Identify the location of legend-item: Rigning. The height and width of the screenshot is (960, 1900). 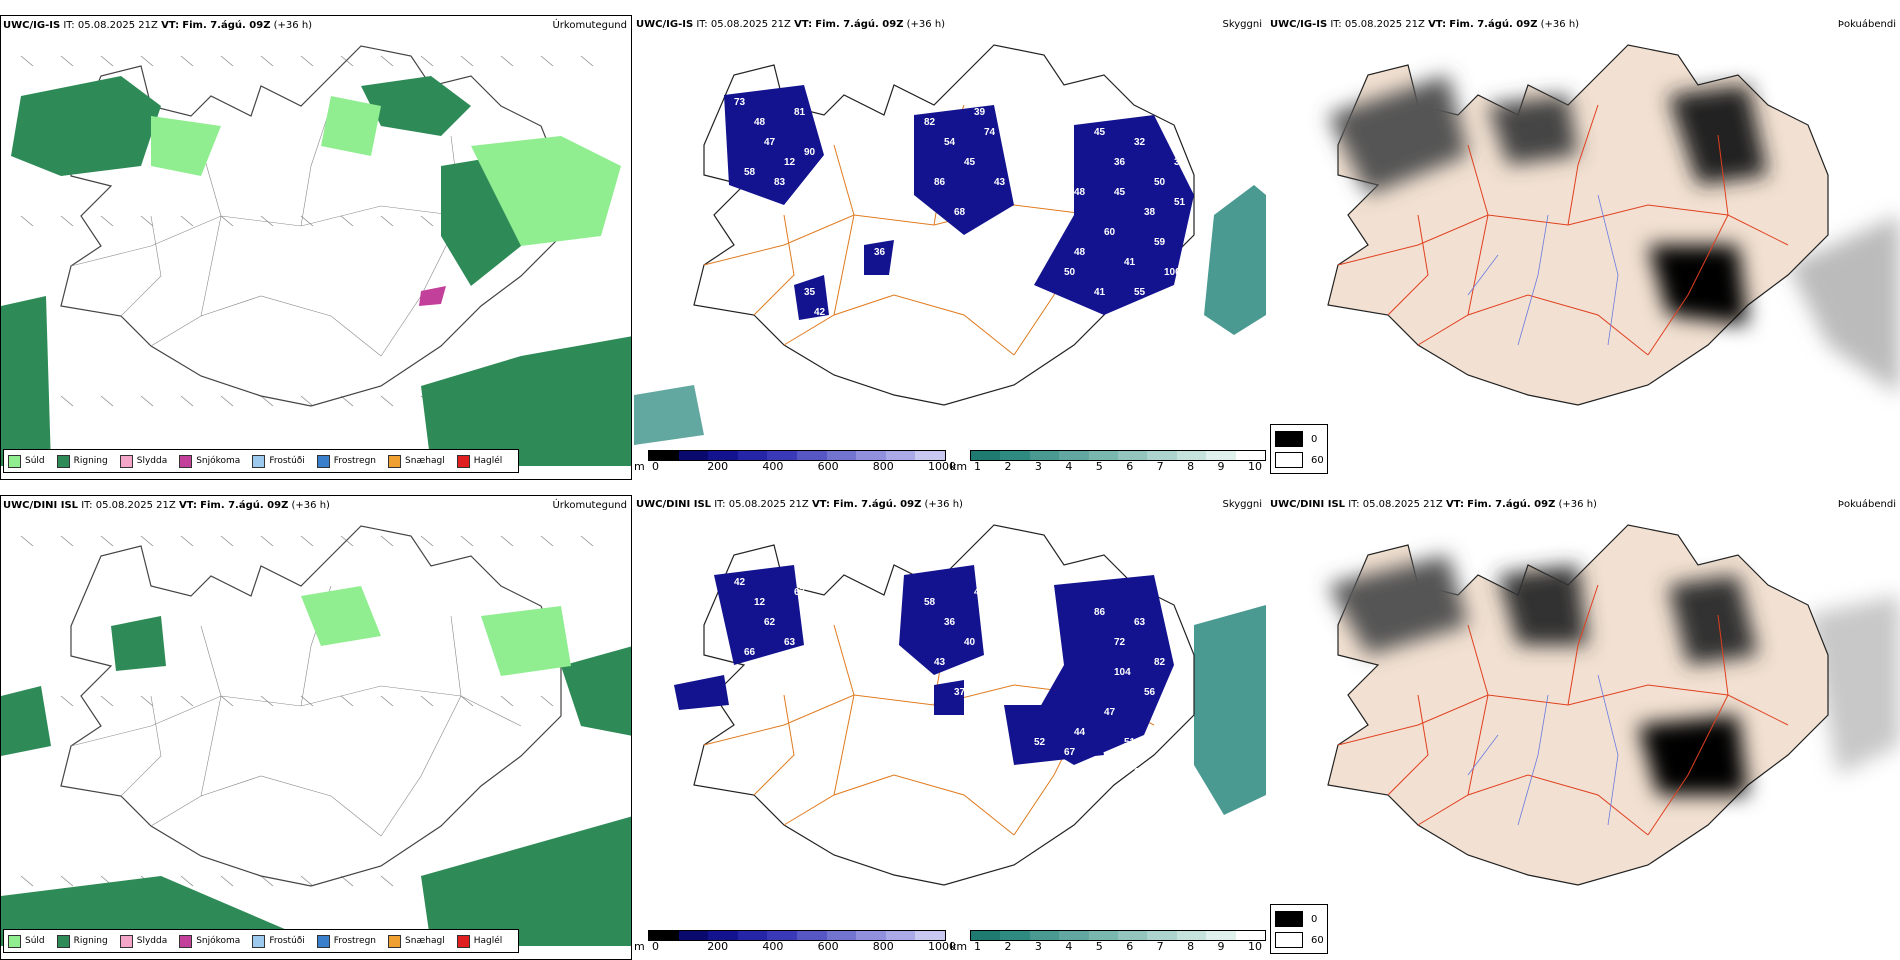
(82, 941).